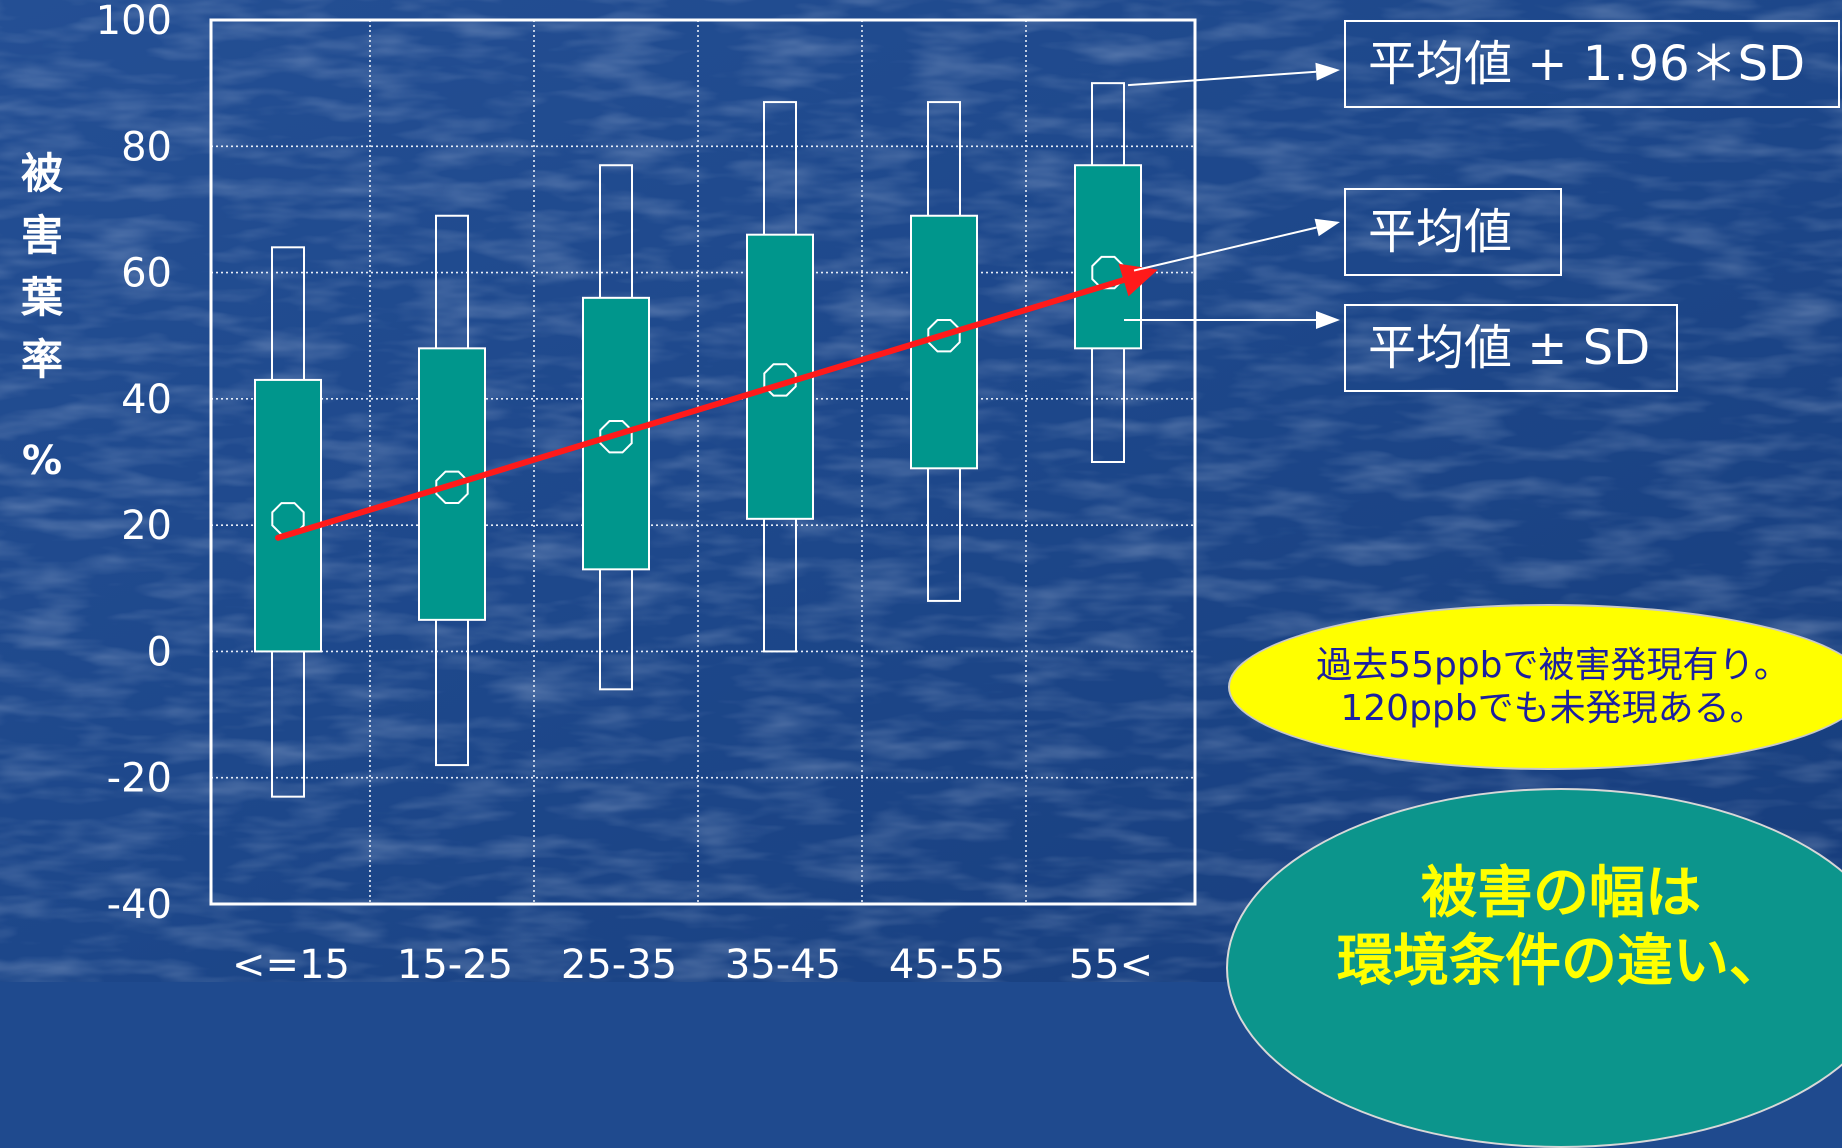 The width and height of the screenshot is (1842, 1148). I want to click on y-axis-label-char: 葉, so click(42, 297).